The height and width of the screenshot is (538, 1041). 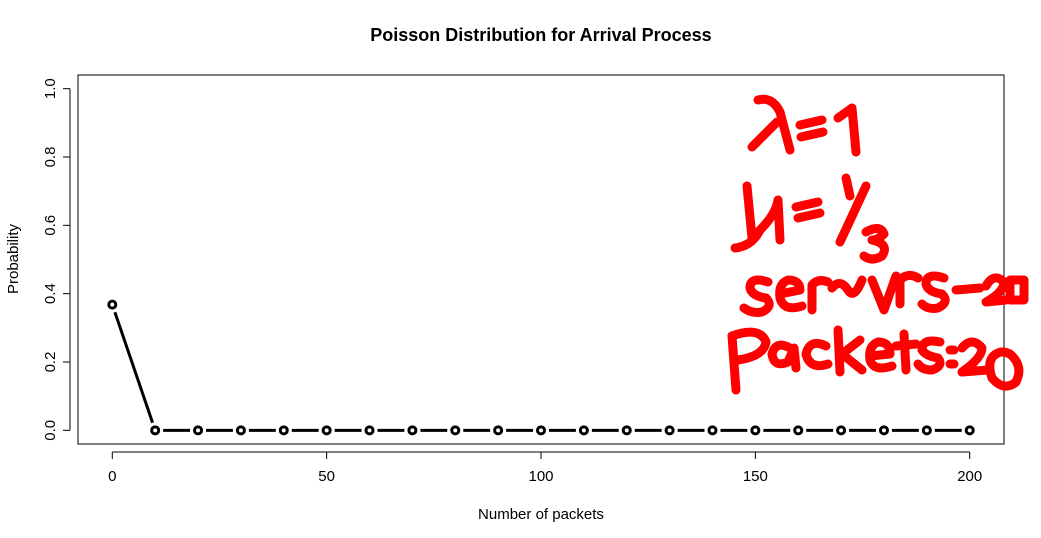 What do you see at coordinates (540, 35) in the screenshot?
I see `chart-title: Poisson Distribution for Arrival Process` at bounding box center [540, 35].